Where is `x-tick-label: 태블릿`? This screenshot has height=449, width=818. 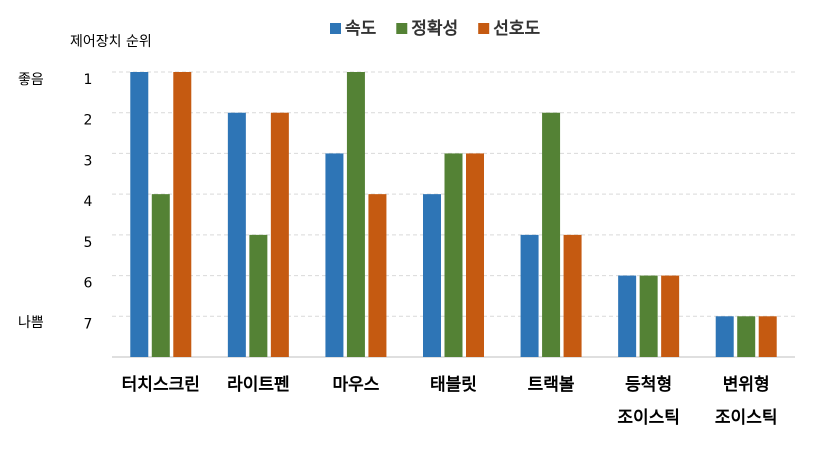 x-tick-label: 태블릿 is located at coordinates (453, 385).